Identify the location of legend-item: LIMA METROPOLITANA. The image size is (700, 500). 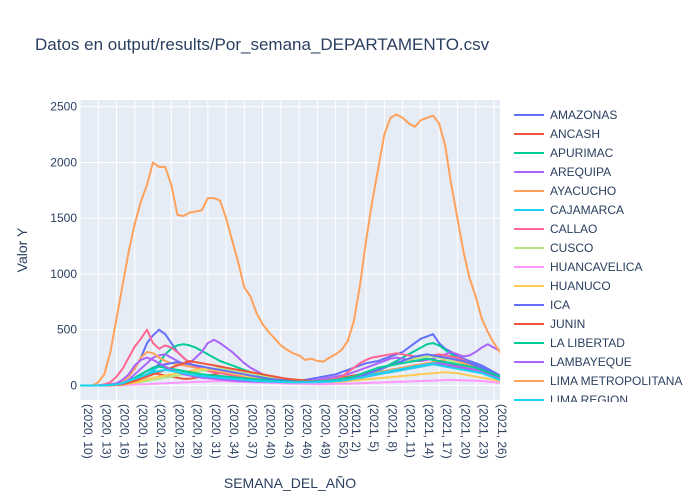
(598, 381).